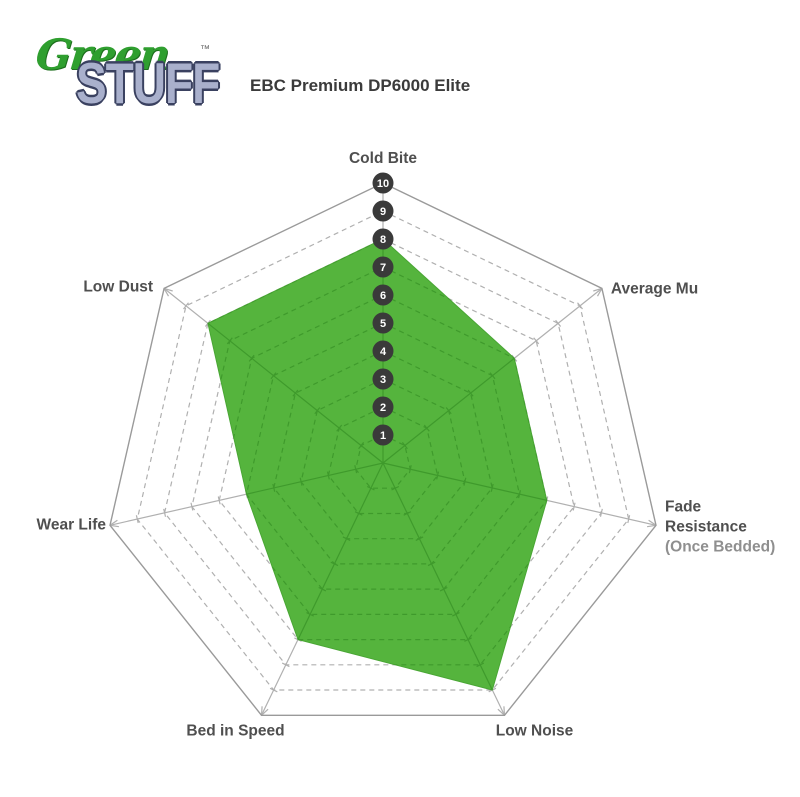  I want to click on axis-label: (Once Bedded), so click(720, 546).